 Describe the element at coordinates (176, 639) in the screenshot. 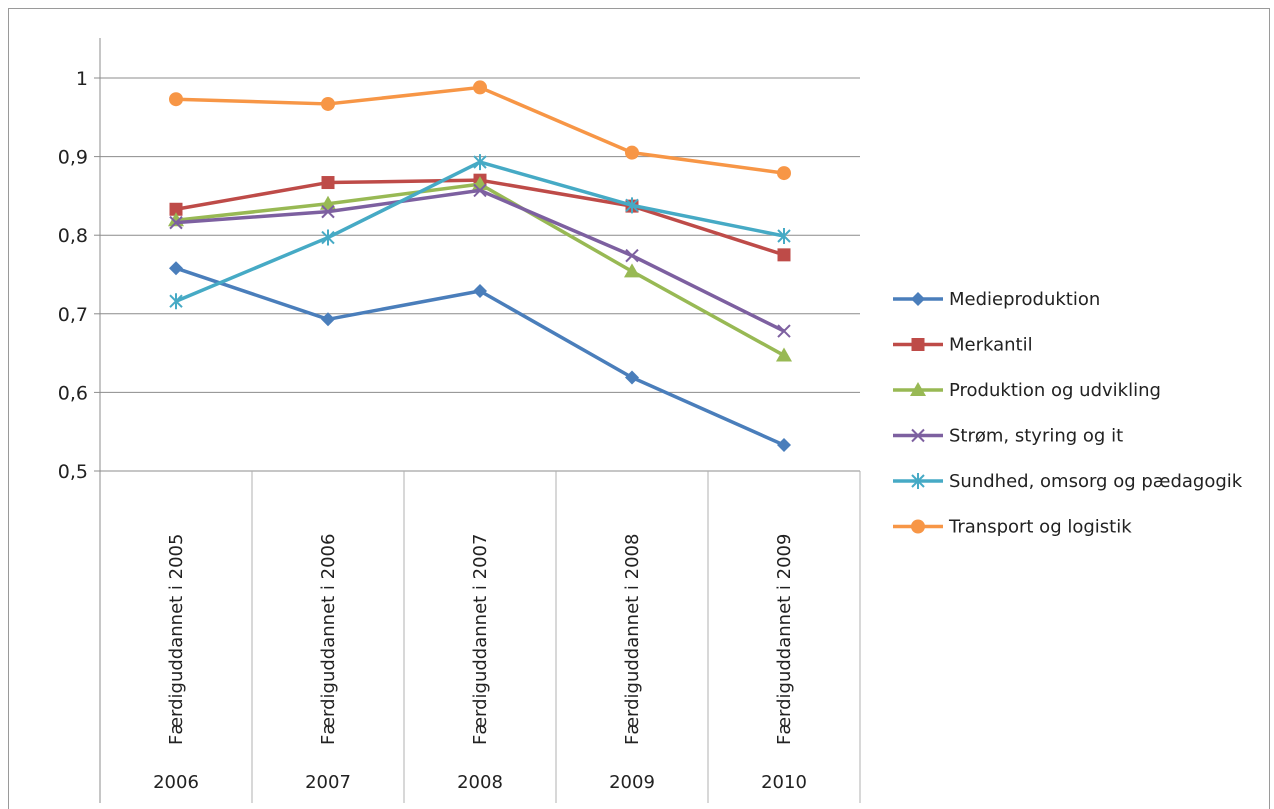

I see `x-category-label: Færdiguddannet i 2005` at that location.